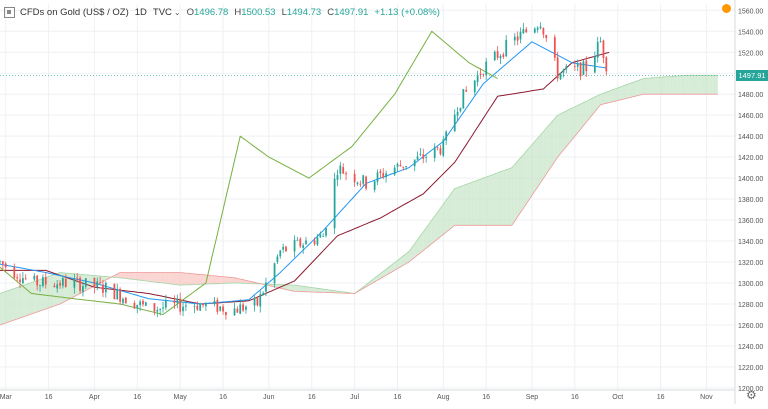  I want to click on x-tick-label: Nov, so click(706, 397).